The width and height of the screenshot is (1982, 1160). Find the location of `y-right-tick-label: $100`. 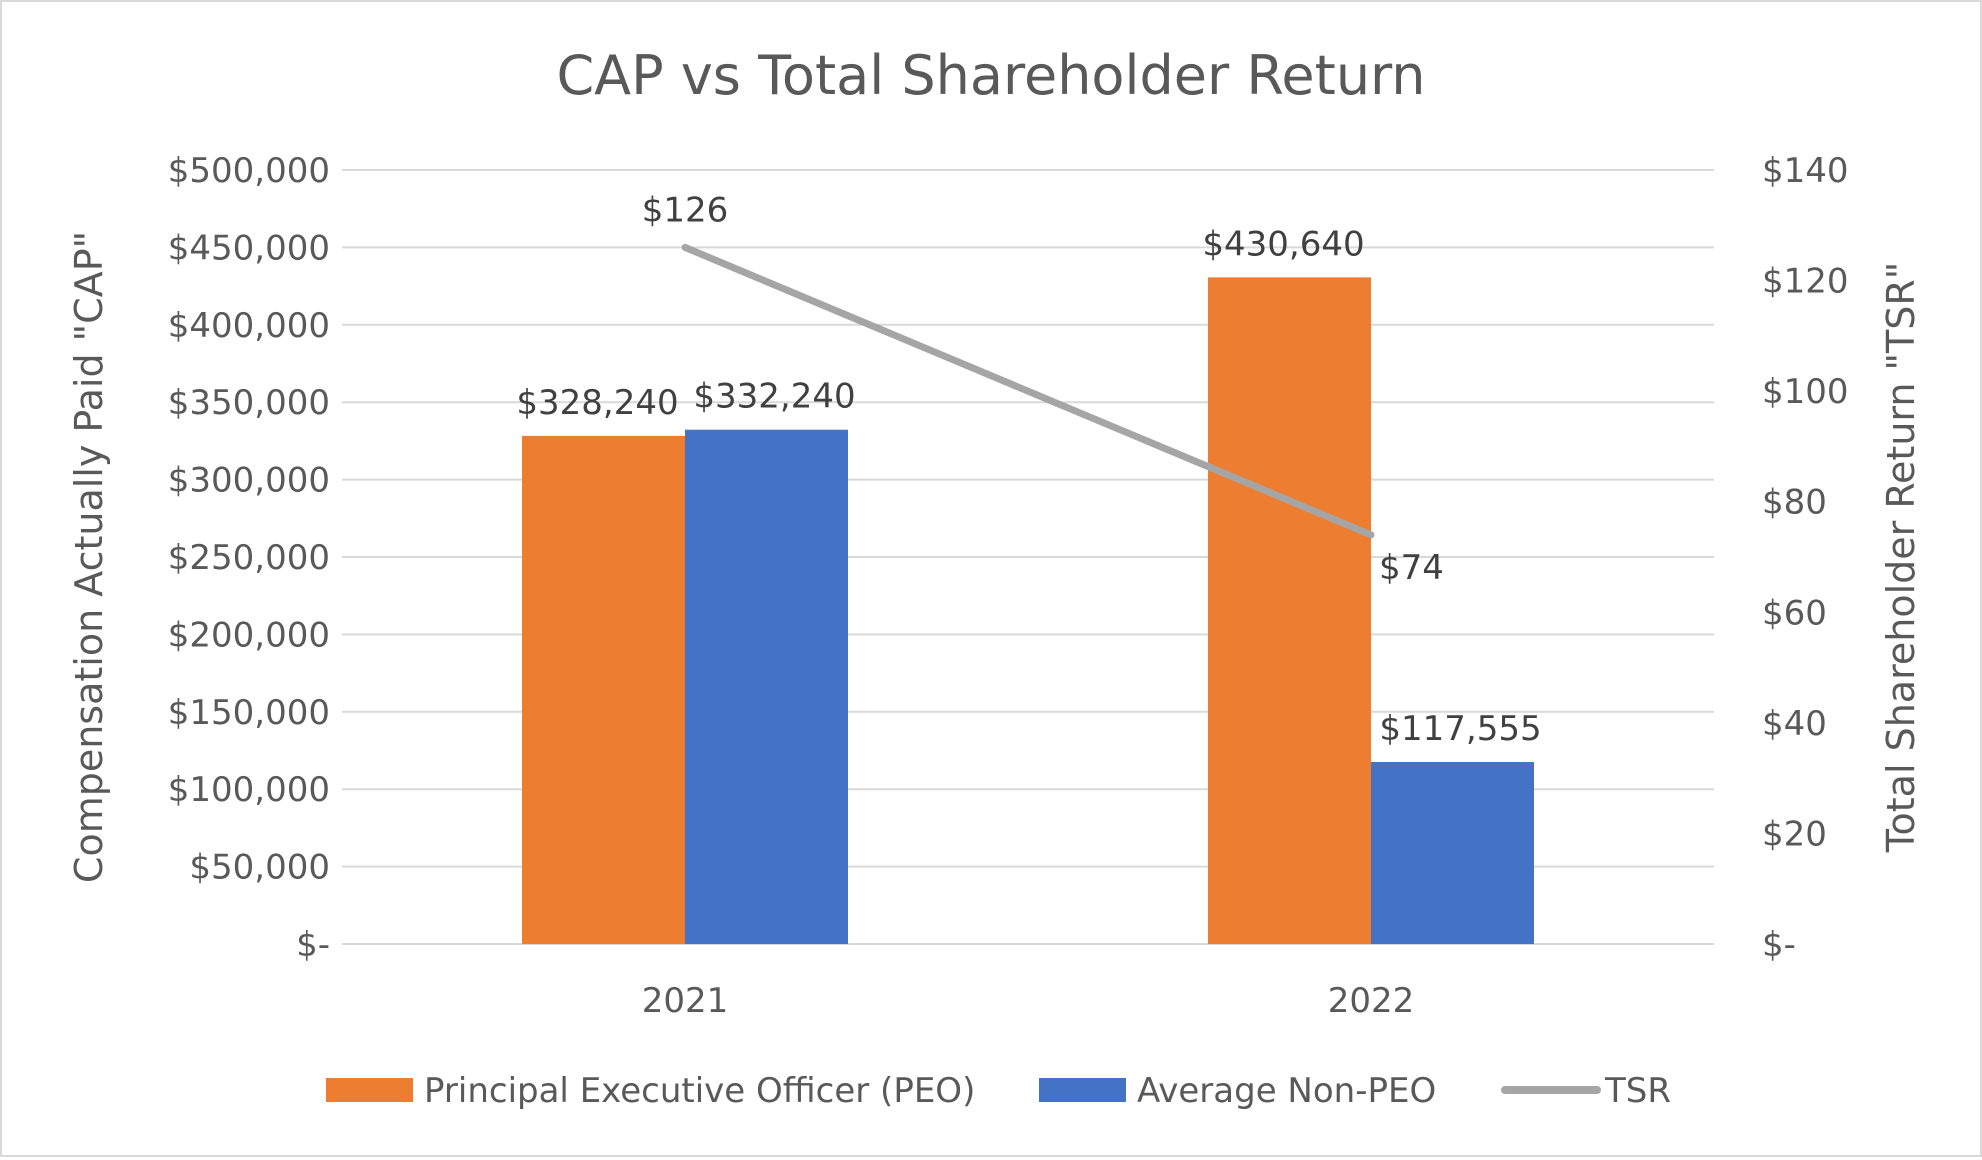

y-right-tick-label: $100 is located at coordinates (1805, 392).